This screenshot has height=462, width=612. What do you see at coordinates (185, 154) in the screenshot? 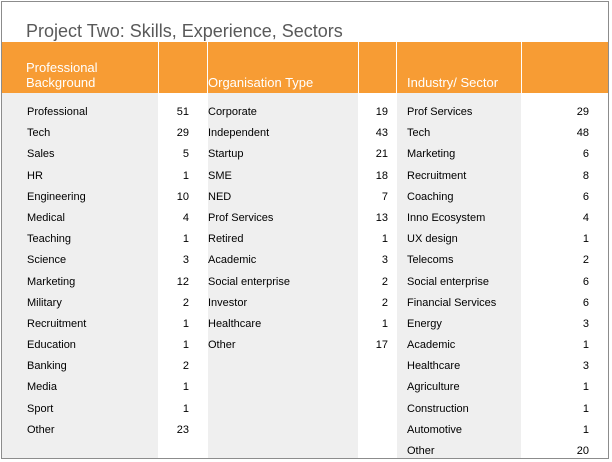
I see `row-value: 5` at bounding box center [185, 154].